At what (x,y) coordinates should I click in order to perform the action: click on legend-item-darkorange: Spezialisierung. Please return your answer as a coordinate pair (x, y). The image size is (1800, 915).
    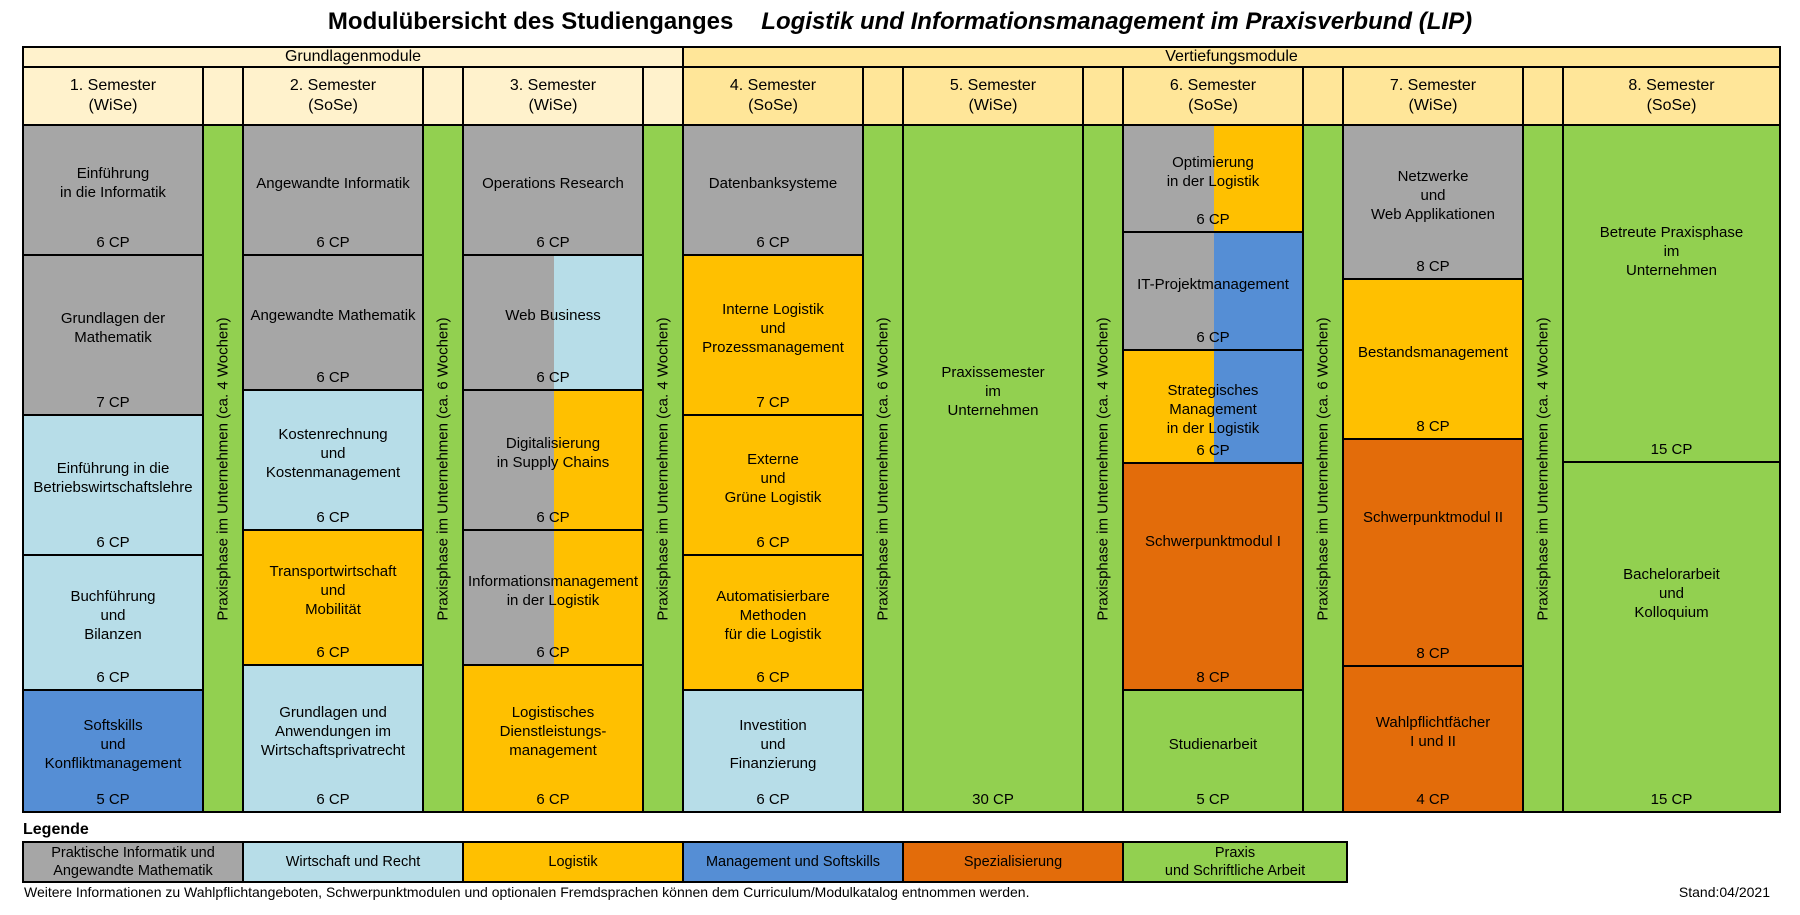
    Looking at the image, I should click on (1013, 862).